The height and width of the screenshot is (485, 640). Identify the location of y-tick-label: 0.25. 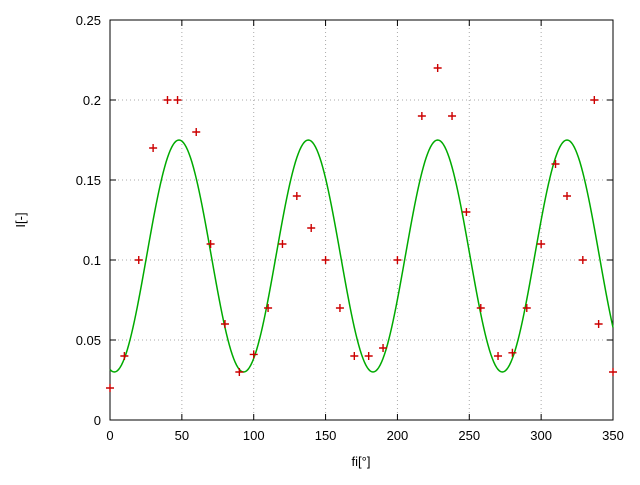
(88, 20).